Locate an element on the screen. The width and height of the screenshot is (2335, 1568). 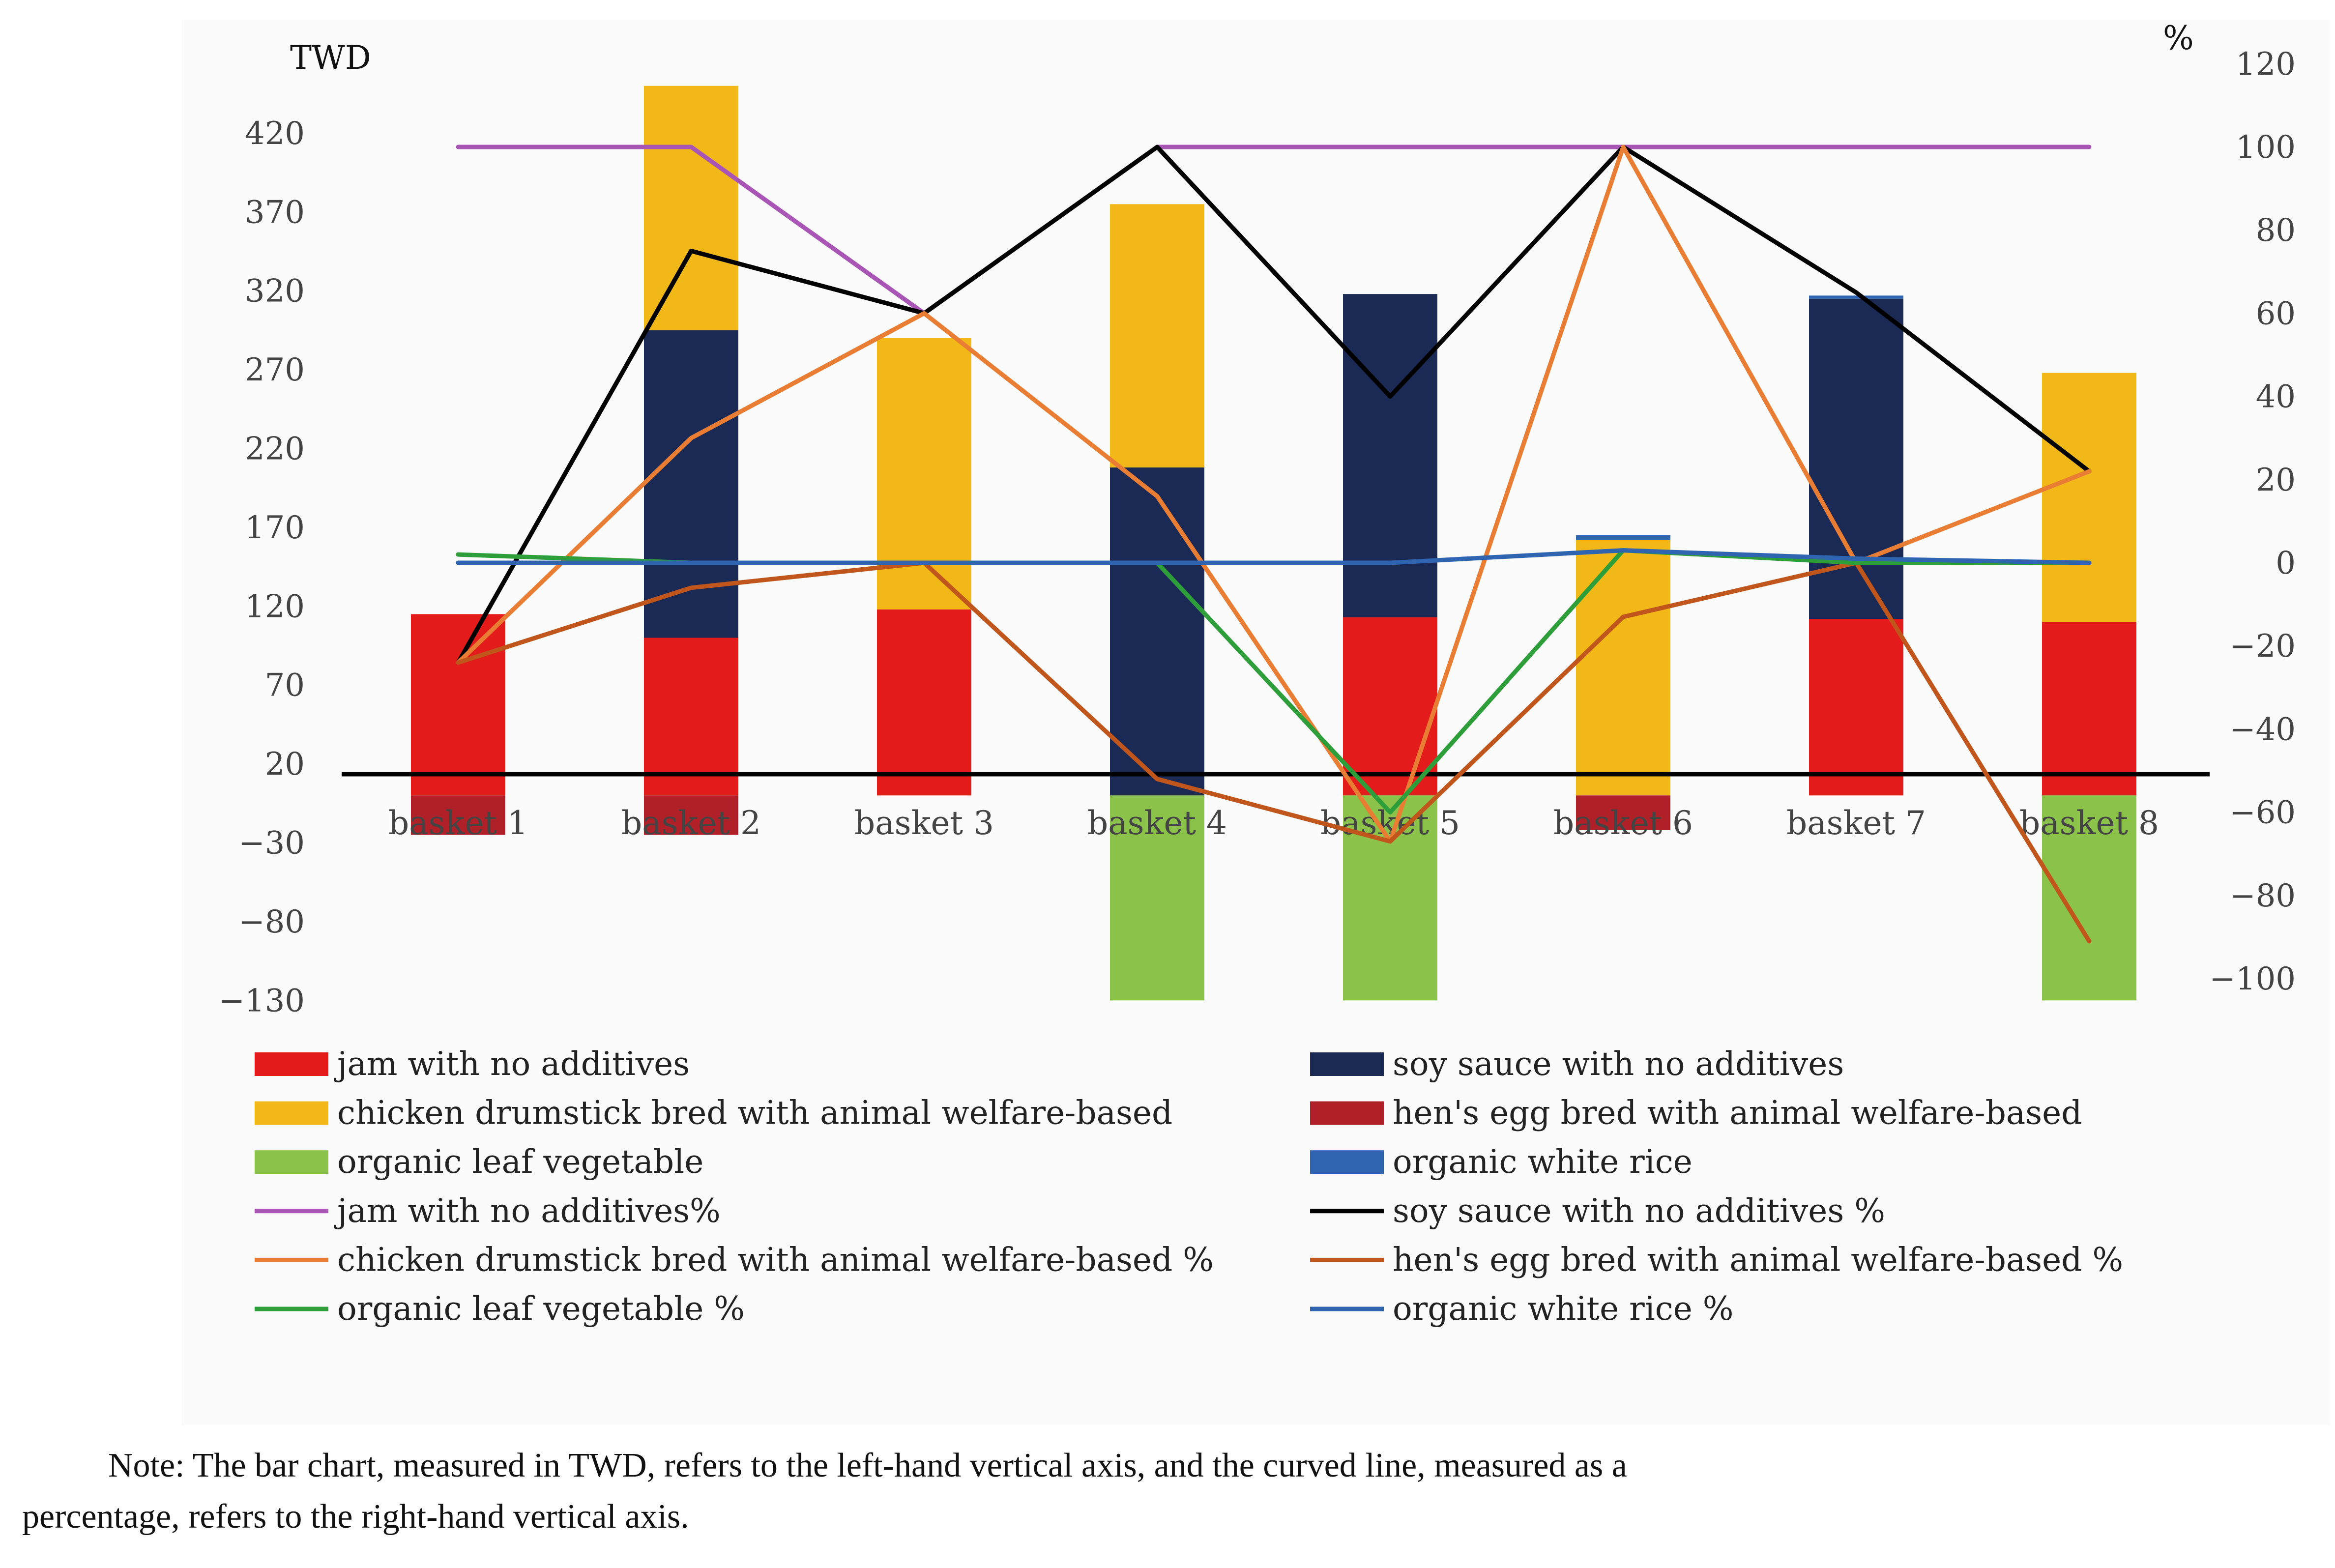
legend-label-jam-with-no-additives: jam with no additives is located at coordinates (512, 1064).